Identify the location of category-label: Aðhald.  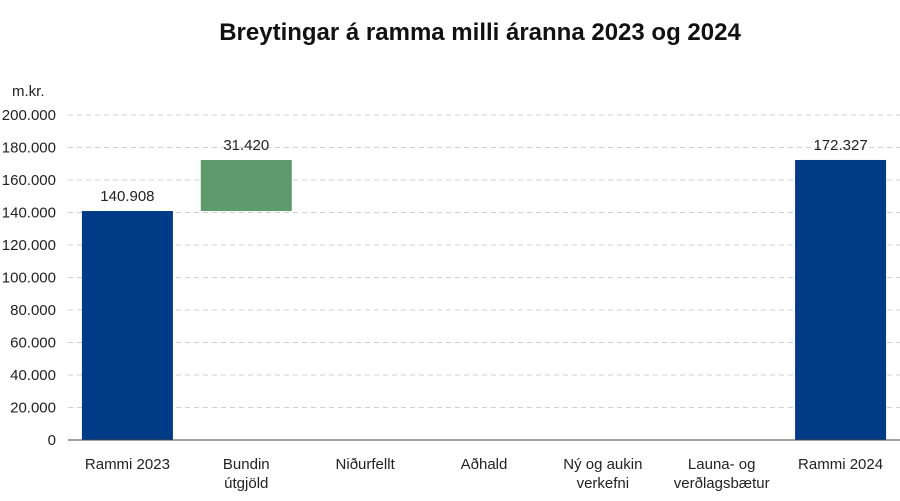
(484, 464).